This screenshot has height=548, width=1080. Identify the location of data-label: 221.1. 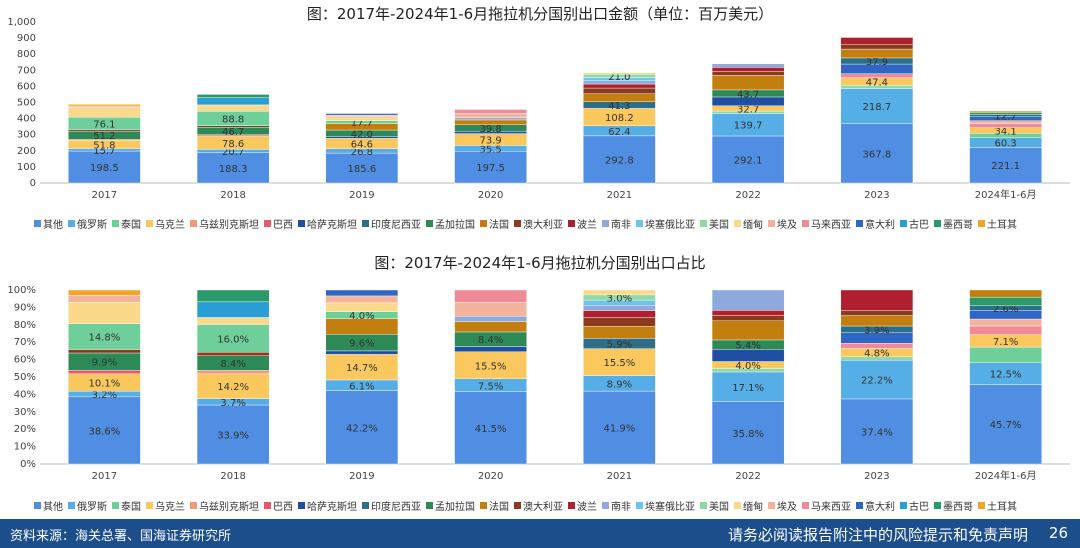
(1005, 166).